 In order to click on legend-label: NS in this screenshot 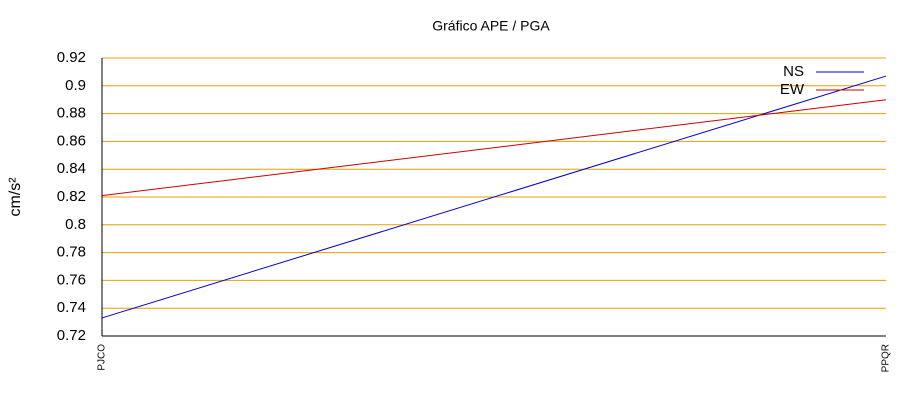, I will do `click(793, 71)`.